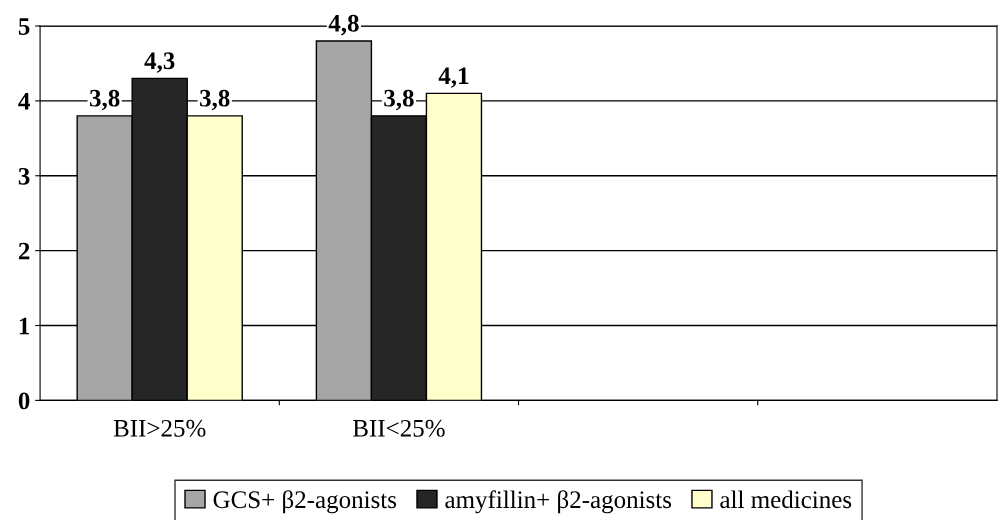 This screenshot has height=520, width=1002. Describe the element at coordinates (453, 77) in the screenshot. I see `data-label: 4,1` at that location.